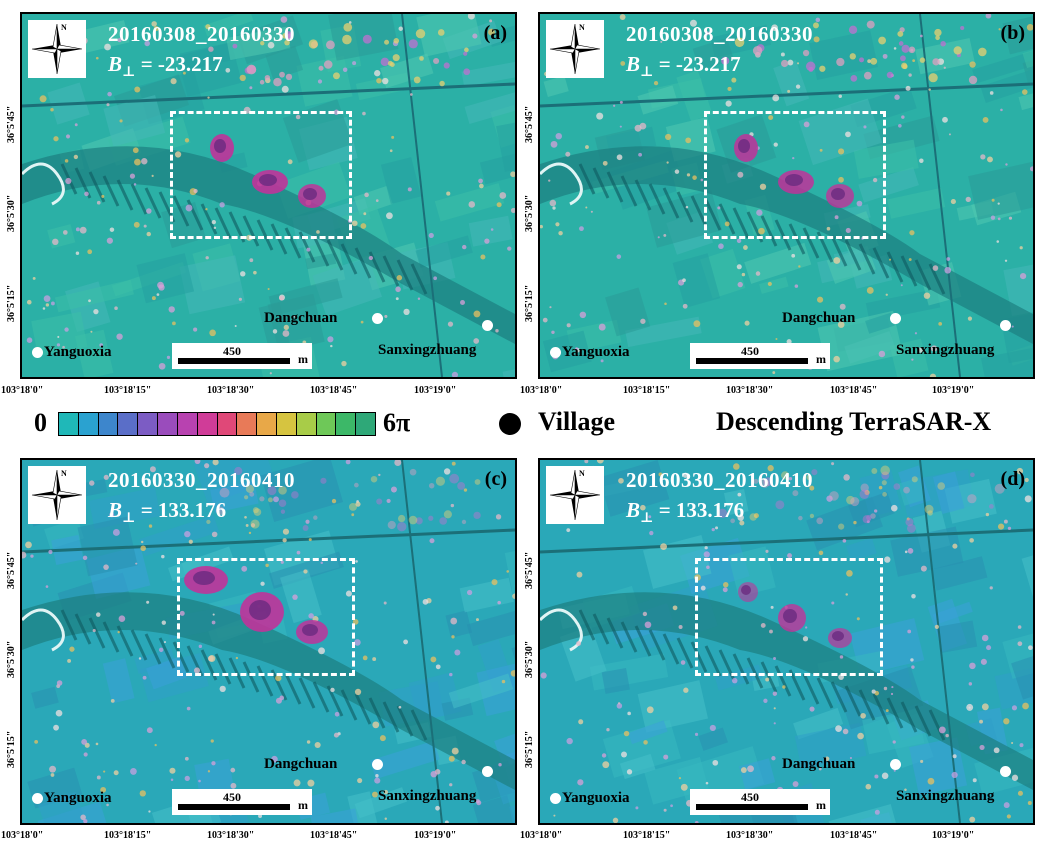  What do you see at coordinates (1012, 479) in the screenshot?
I see `panel-label: (d)` at bounding box center [1012, 479].